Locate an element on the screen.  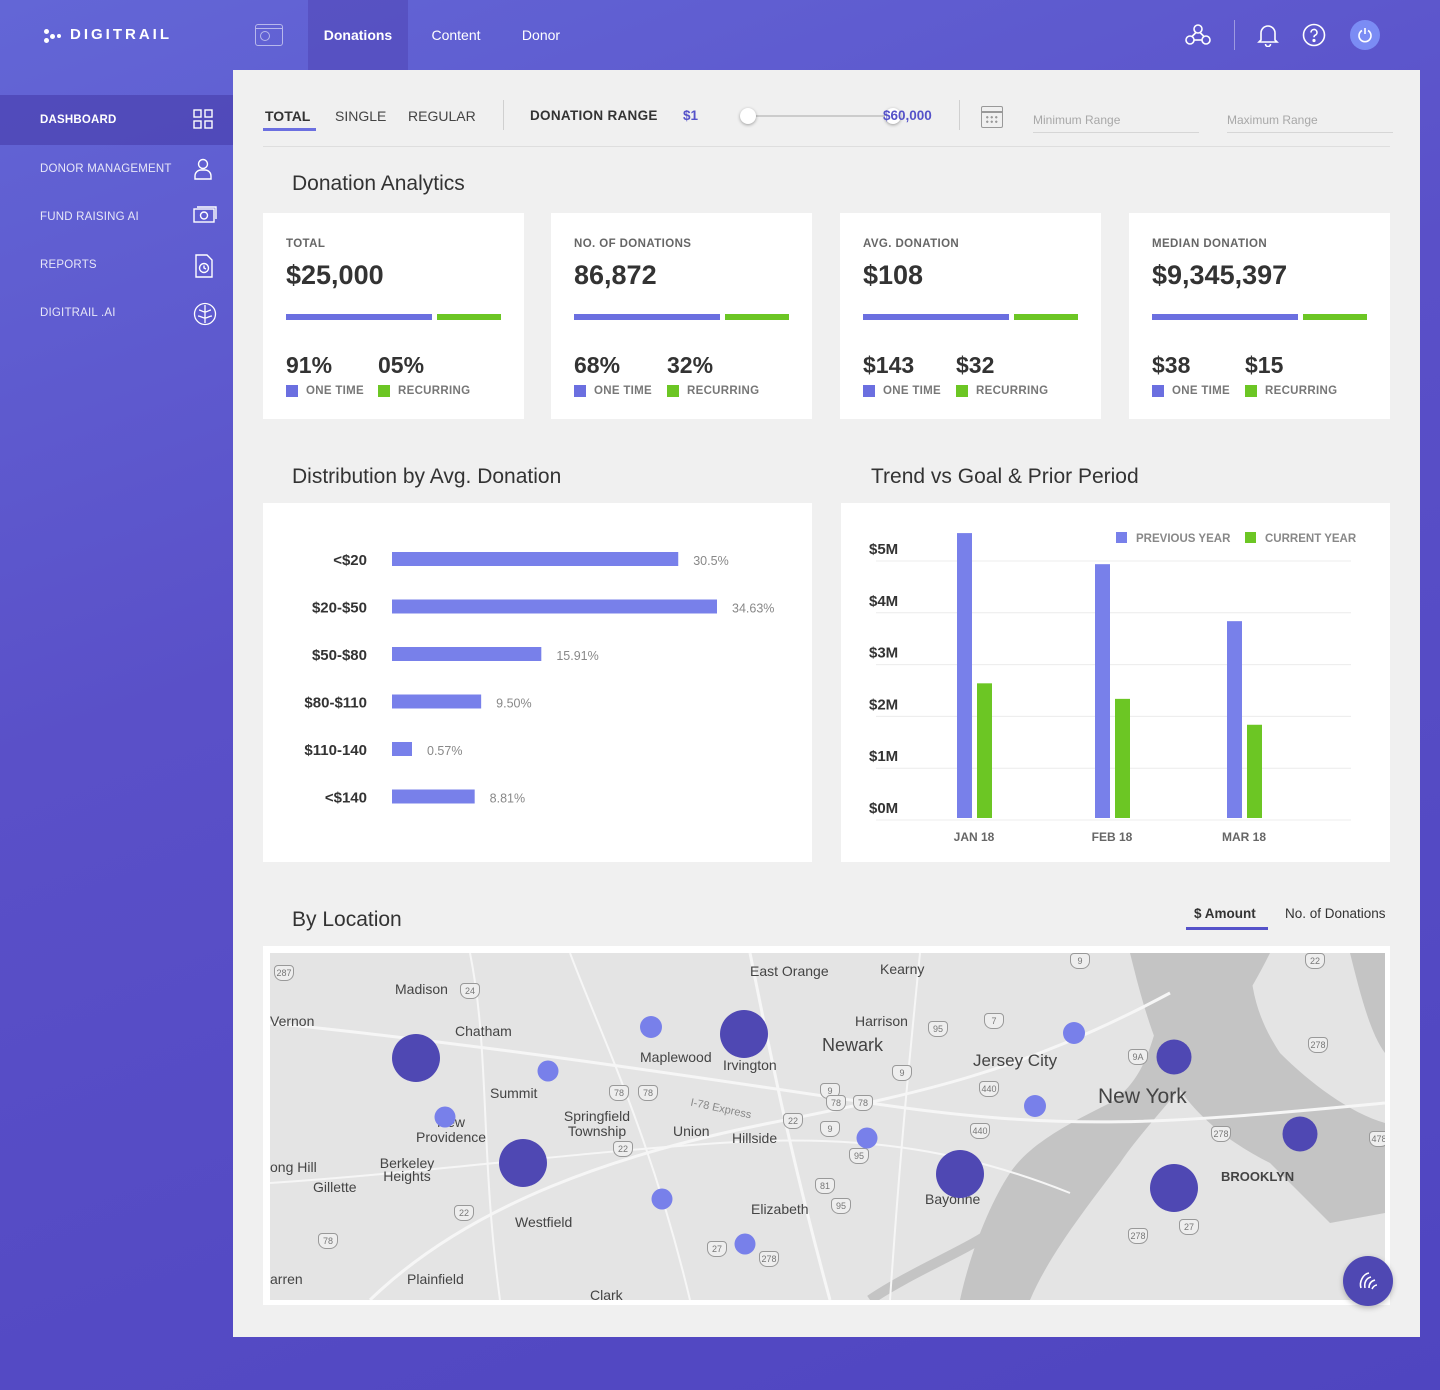
highway-shield: 9 is located at coordinates (1080, 961).